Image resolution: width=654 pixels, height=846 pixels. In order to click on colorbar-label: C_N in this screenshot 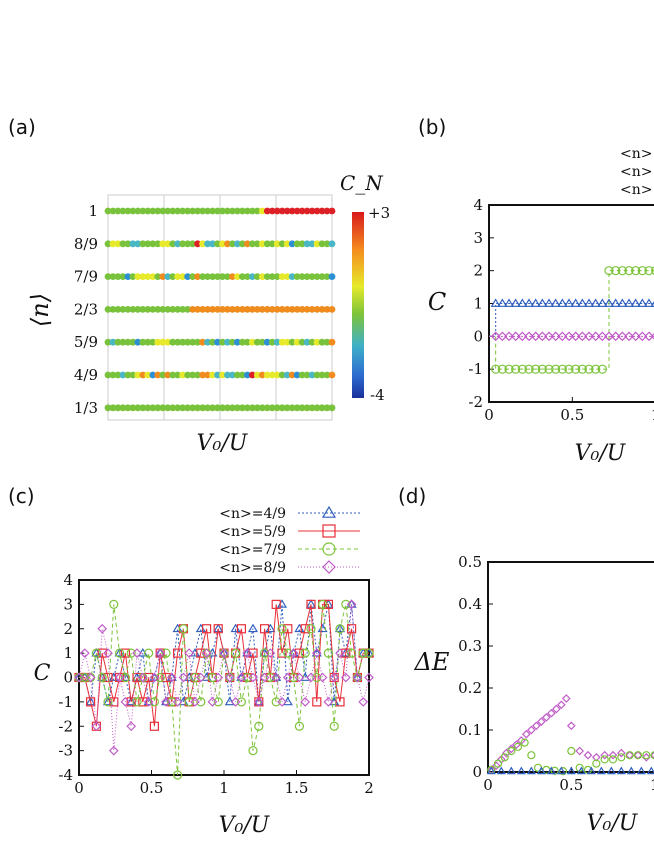, I will do `click(362, 183)`.